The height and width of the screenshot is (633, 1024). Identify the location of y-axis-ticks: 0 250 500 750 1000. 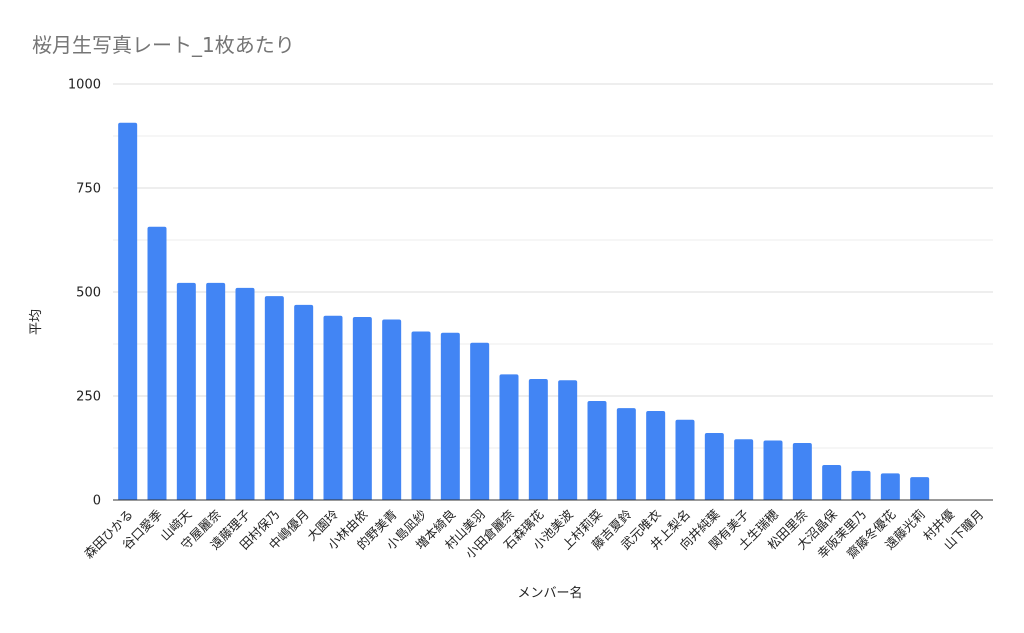
(84, 293).